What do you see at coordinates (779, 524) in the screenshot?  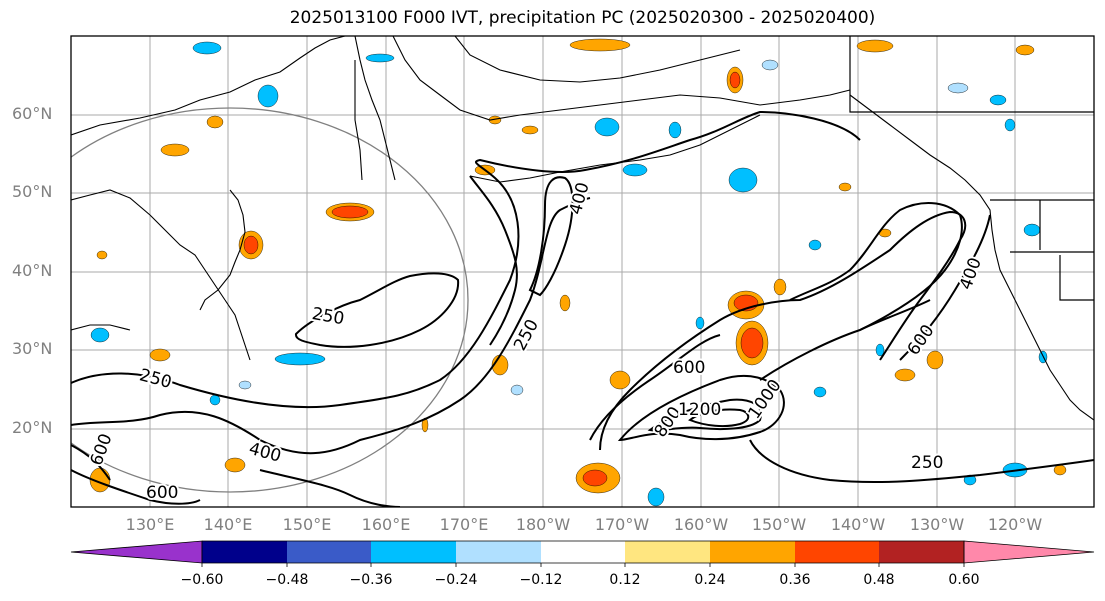 I see `lon-label: 150°W` at bounding box center [779, 524].